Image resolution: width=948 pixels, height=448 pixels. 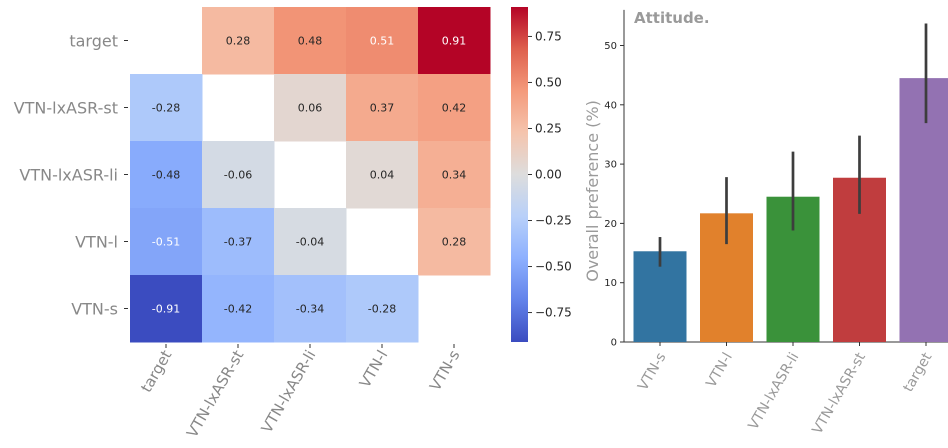 What do you see at coordinates (548, 175) in the screenshot?
I see `colorbar-tick-label: 0.00` at bounding box center [548, 175].